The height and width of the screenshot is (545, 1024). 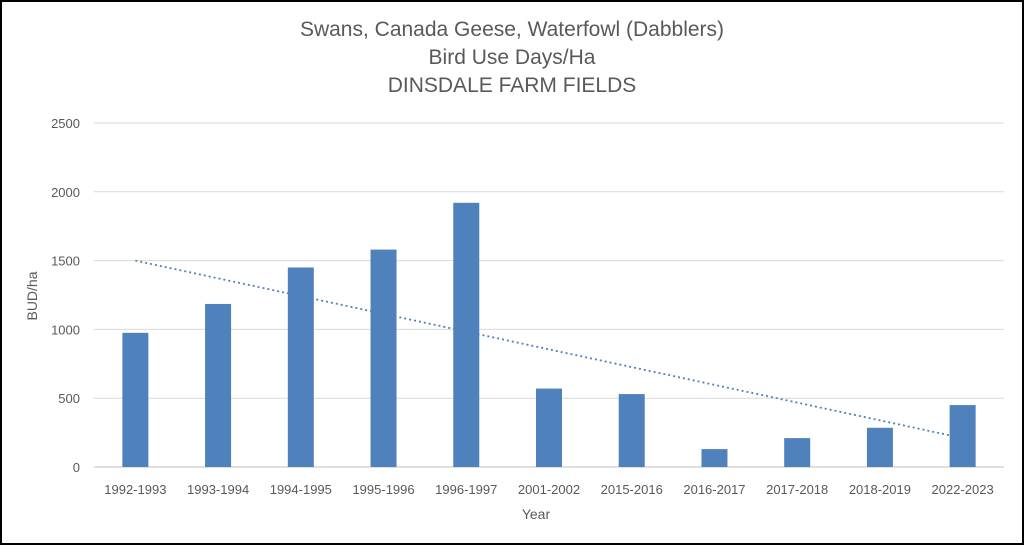 I want to click on x-tick-label: 2017-2018, so click(x=797, y=489).